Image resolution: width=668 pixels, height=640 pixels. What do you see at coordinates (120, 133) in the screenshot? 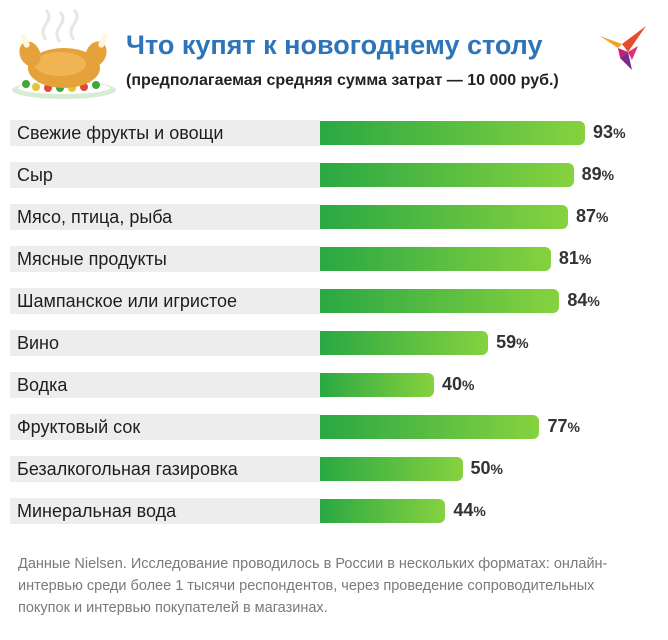
I see `category-label: Свежие фрукты и овощи` at bounding box center [120, 133].